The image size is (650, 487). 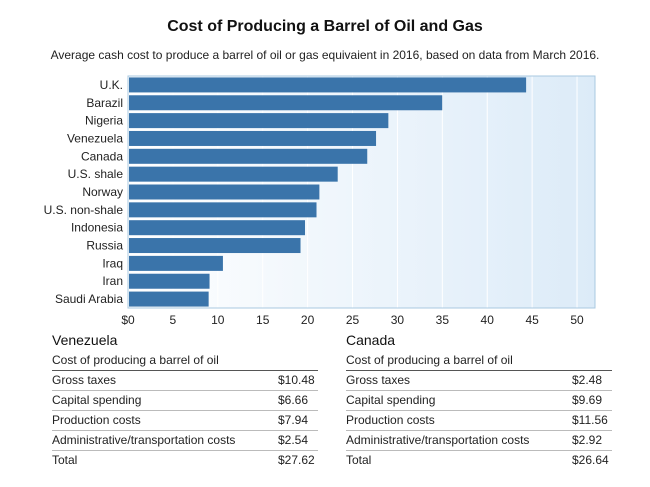 What do you see at coordinates (479, 460) in the screenshot?
I see `table-total-row: Total $26.64` at bounding box center [479, 460].